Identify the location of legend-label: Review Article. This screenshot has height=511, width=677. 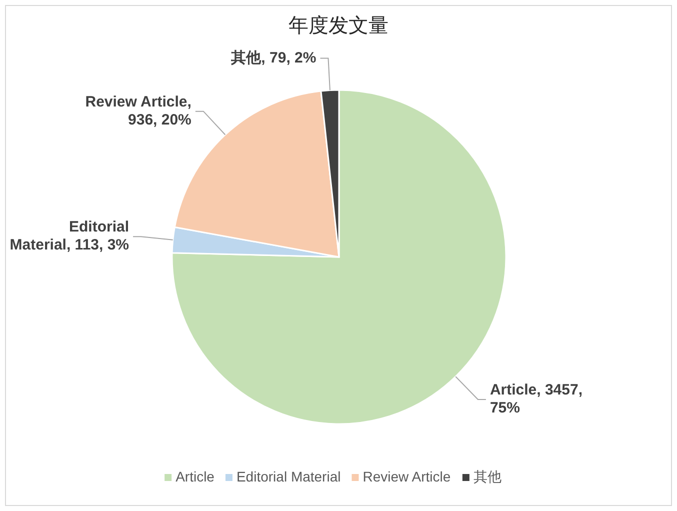
(406, 476).